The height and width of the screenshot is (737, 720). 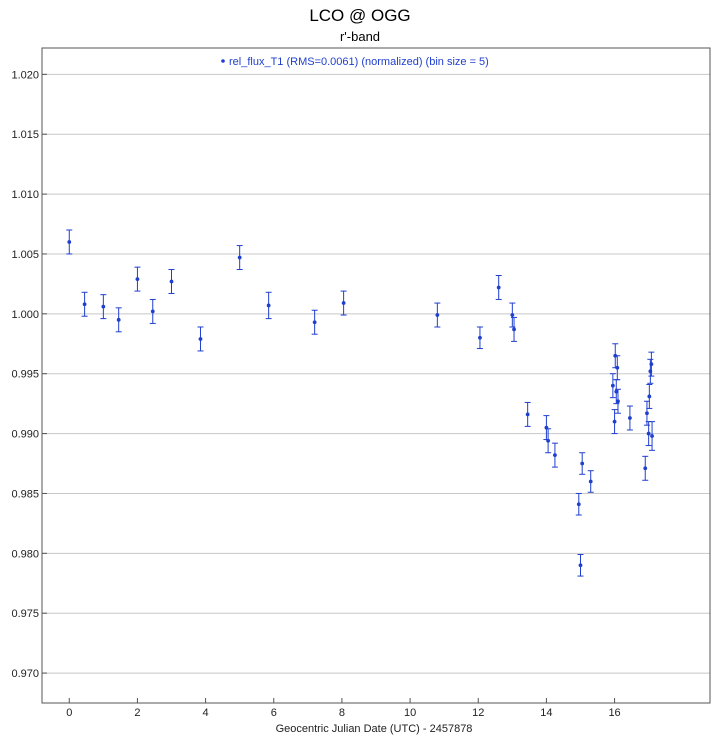 I want to click on y-tick-label: 0.970, so click(x=25, y=674).